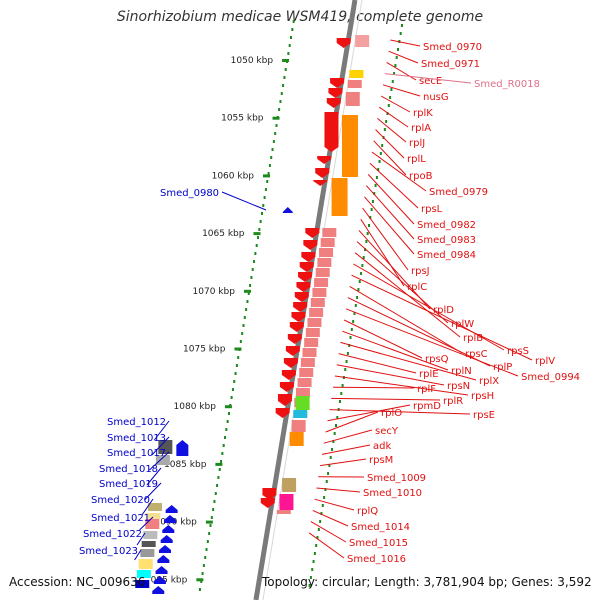  What do you see at coordinates (120, 518) in the screenshot?
I see `gene-label: Smed_1021` at bounding box center [120, 518].